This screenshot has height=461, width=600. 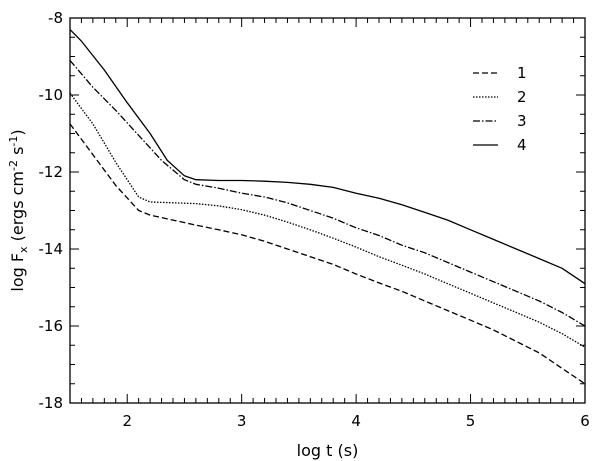 I want to click on y-axis-title-sub: x, so click(x=23, y=249).